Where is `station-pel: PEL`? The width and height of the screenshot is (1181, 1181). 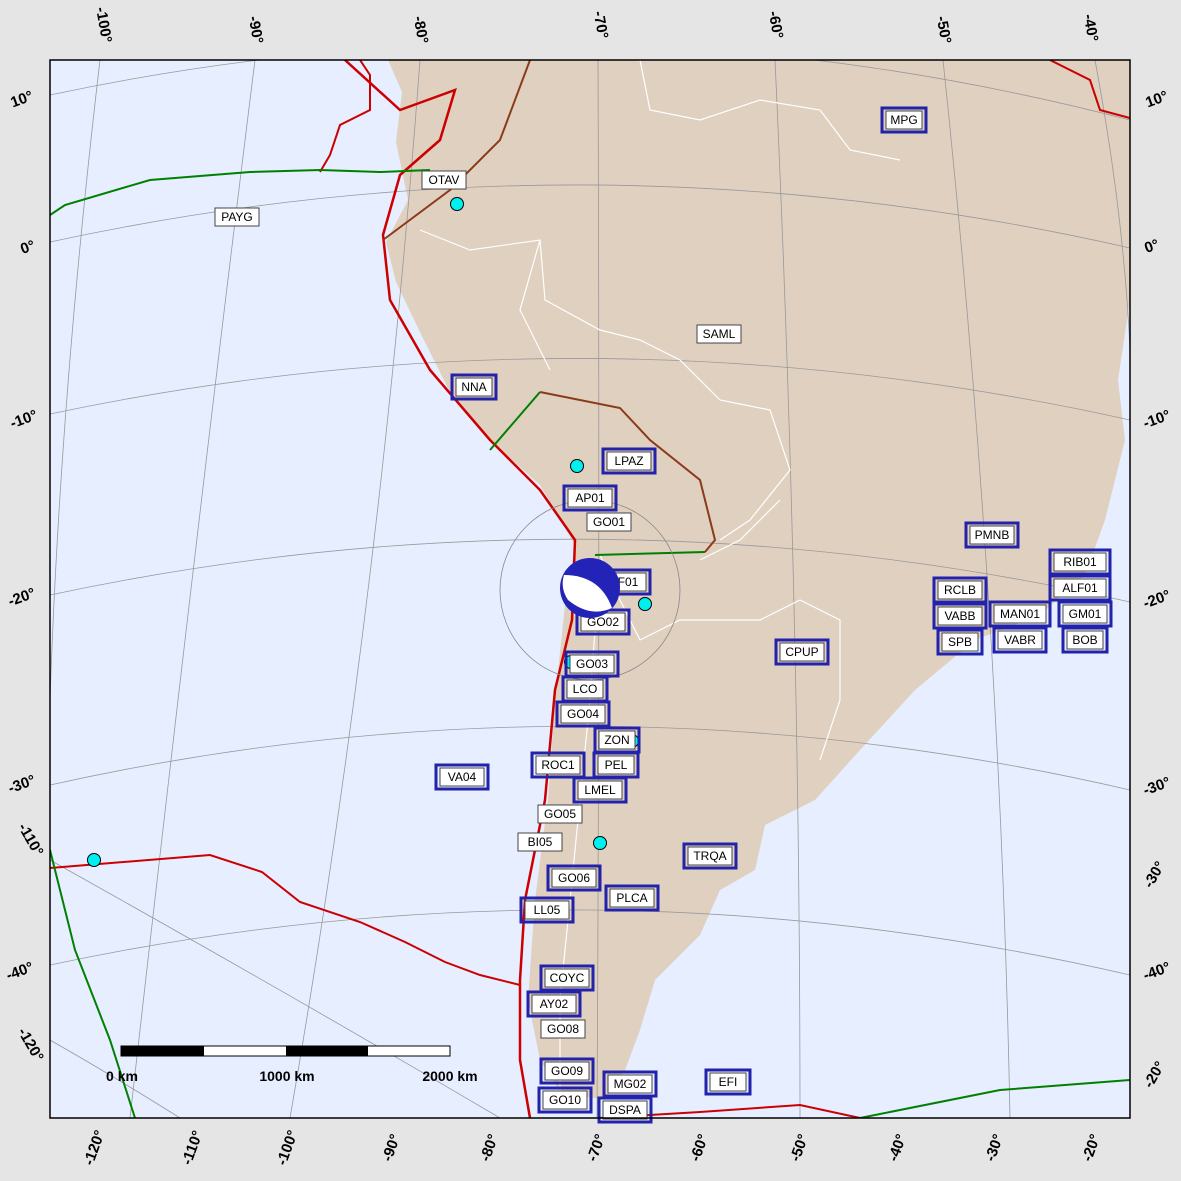 station-pel: PEL is located at coordinates (616, 765).